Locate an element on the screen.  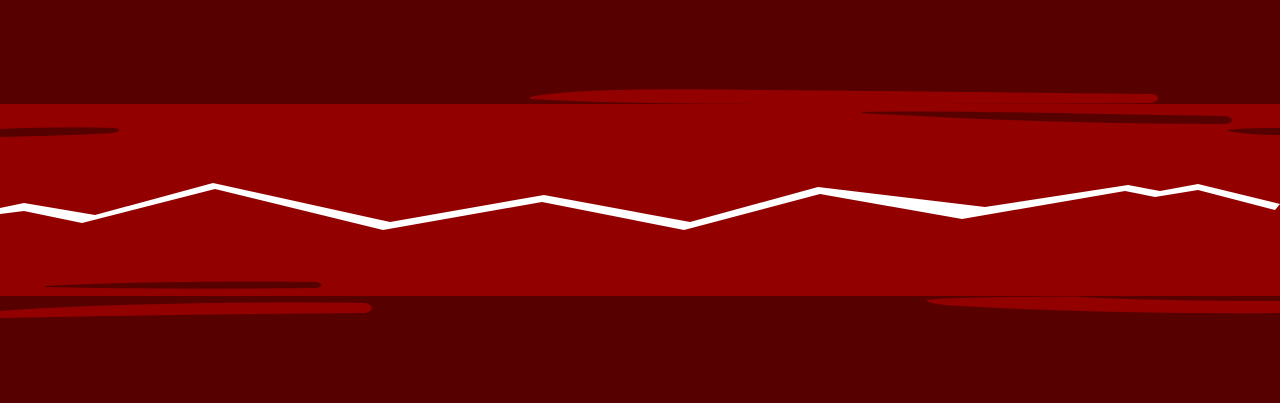
brush-stroke-bottom-right-red is located at coordinates (1103, 305).